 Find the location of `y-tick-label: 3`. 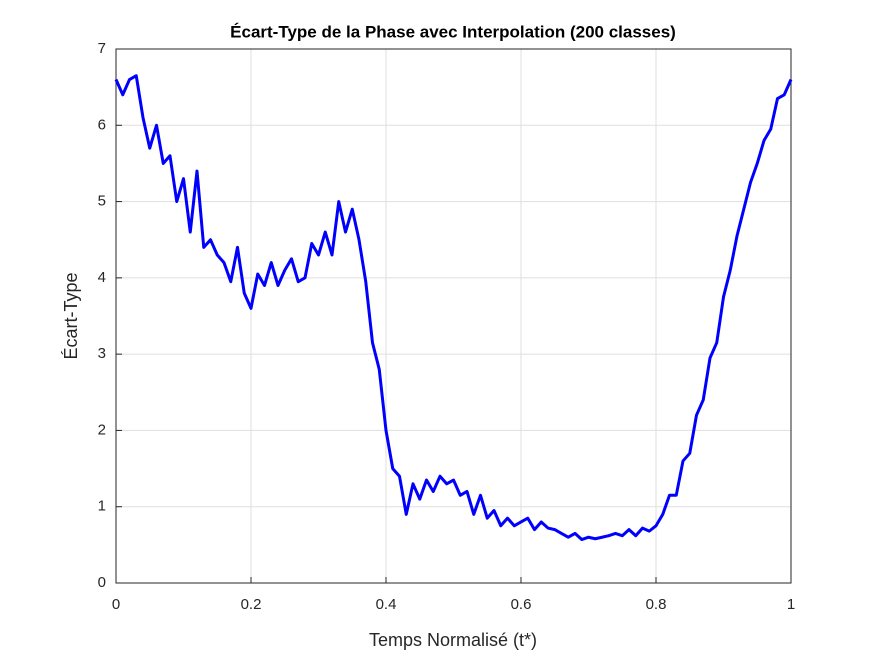

y-tick-label: 3 is located at coordinates (102, 353).